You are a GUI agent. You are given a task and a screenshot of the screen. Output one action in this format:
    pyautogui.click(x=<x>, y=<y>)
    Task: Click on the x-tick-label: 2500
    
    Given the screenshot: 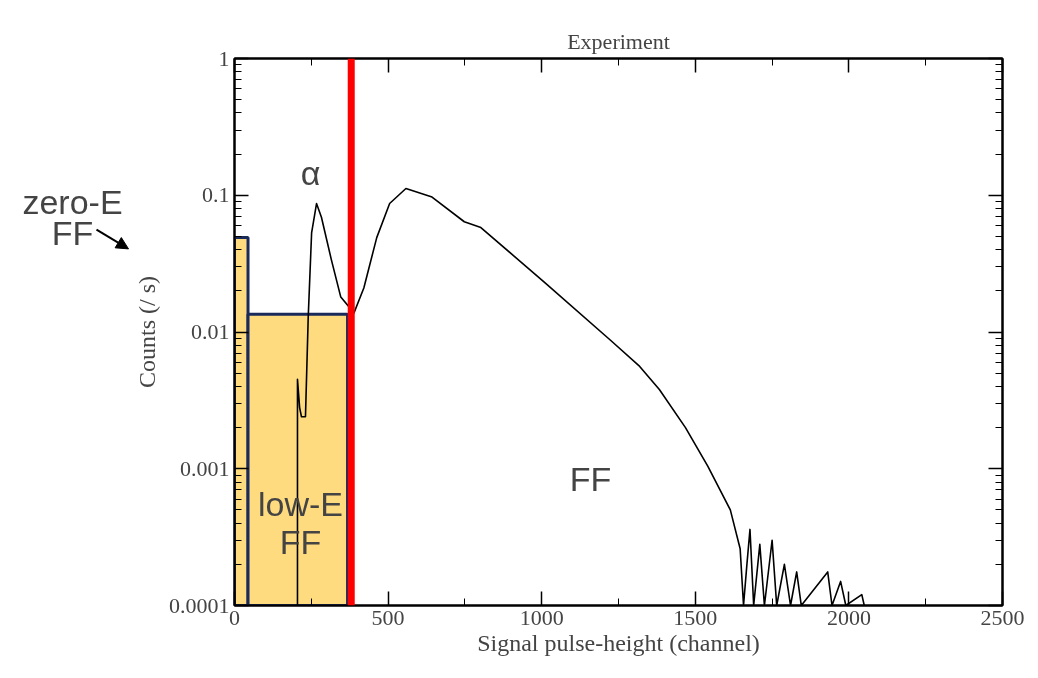 What is the action you would take?
    pyautogui.click(x=1002, y=617)
    